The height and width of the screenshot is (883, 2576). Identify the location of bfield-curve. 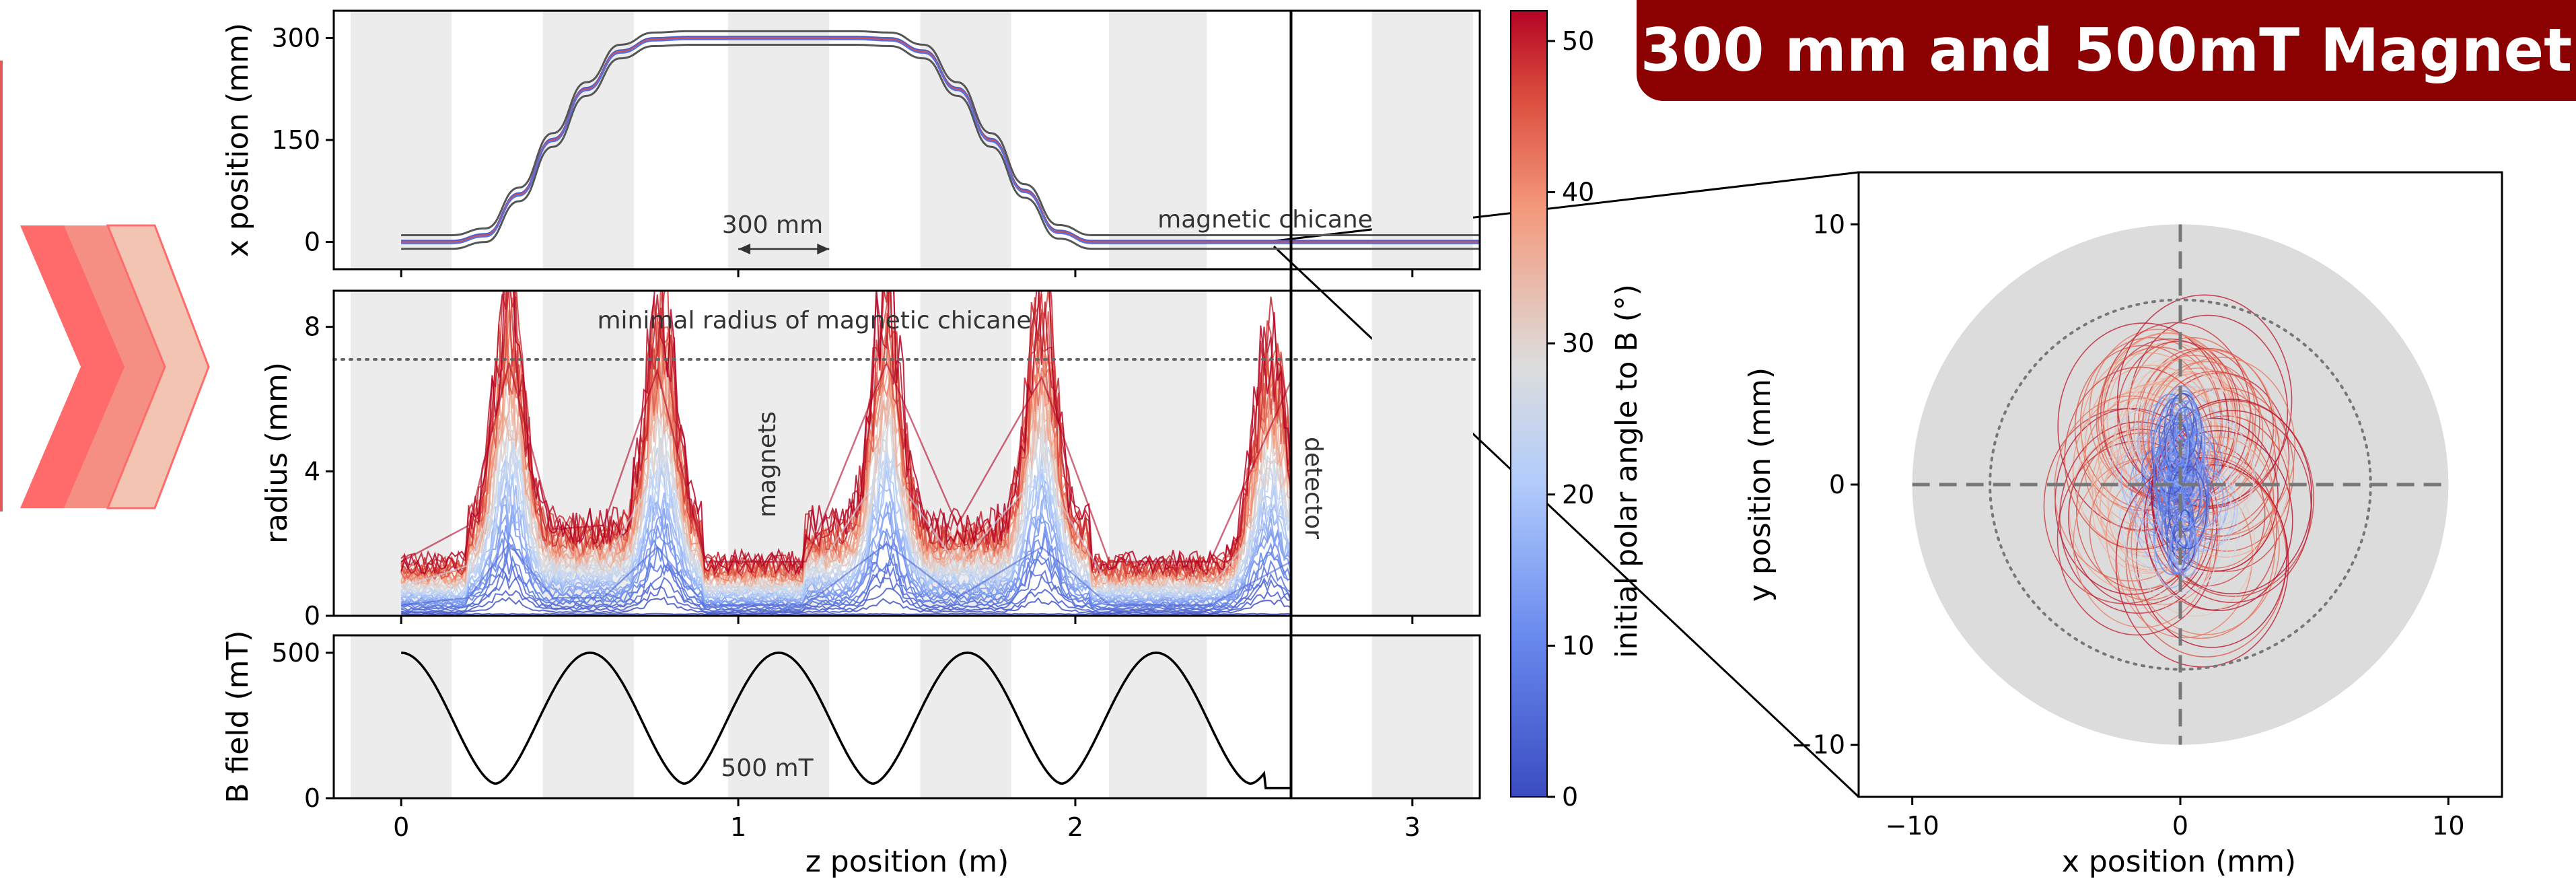
(846, 720).